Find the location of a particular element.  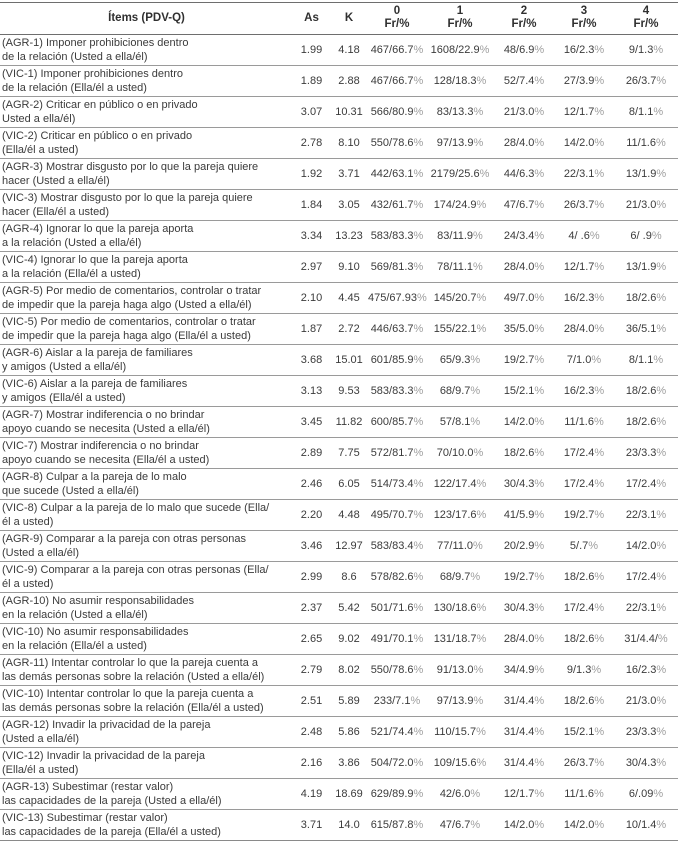

column-header-items: Ítems (PDV-Q) is located at coordinates (146, 18).